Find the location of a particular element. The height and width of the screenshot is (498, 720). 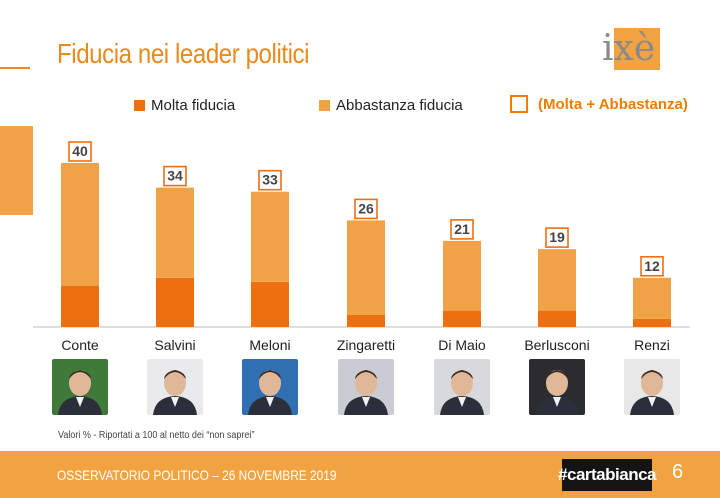

total-label-zingaretti: 26 is located at coordinates (366, 208).